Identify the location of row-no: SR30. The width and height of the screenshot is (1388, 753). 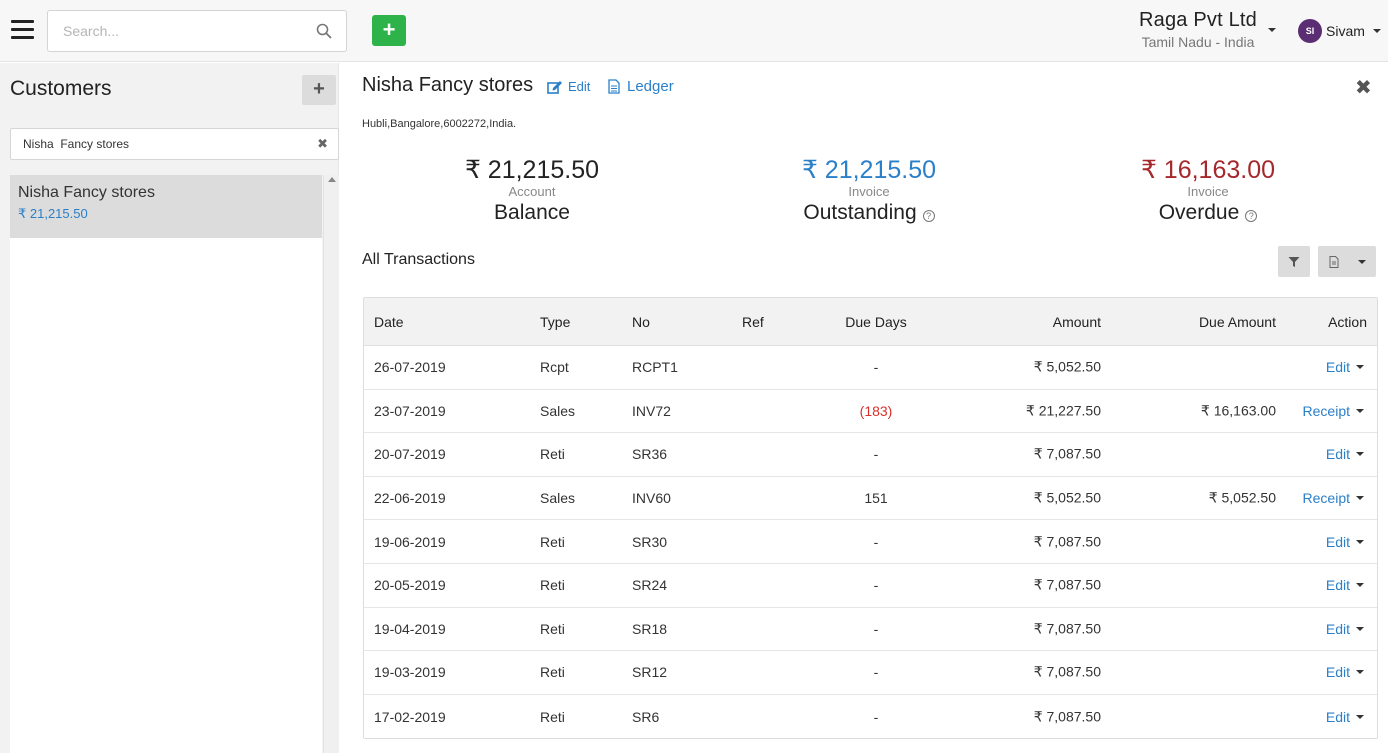
(650, 541).